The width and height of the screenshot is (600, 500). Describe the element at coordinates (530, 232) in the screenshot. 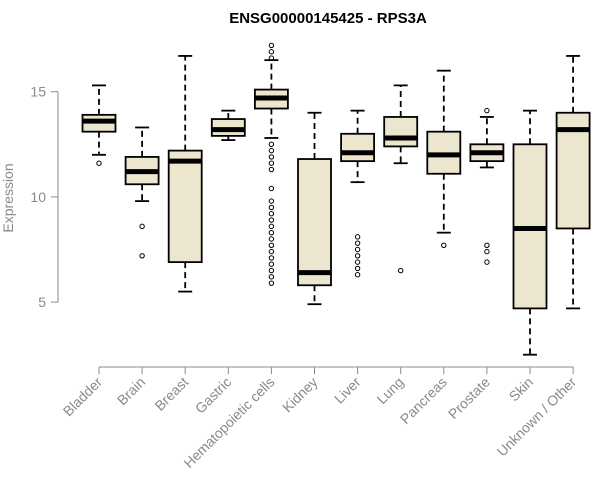

I see `box-skin` at that location.